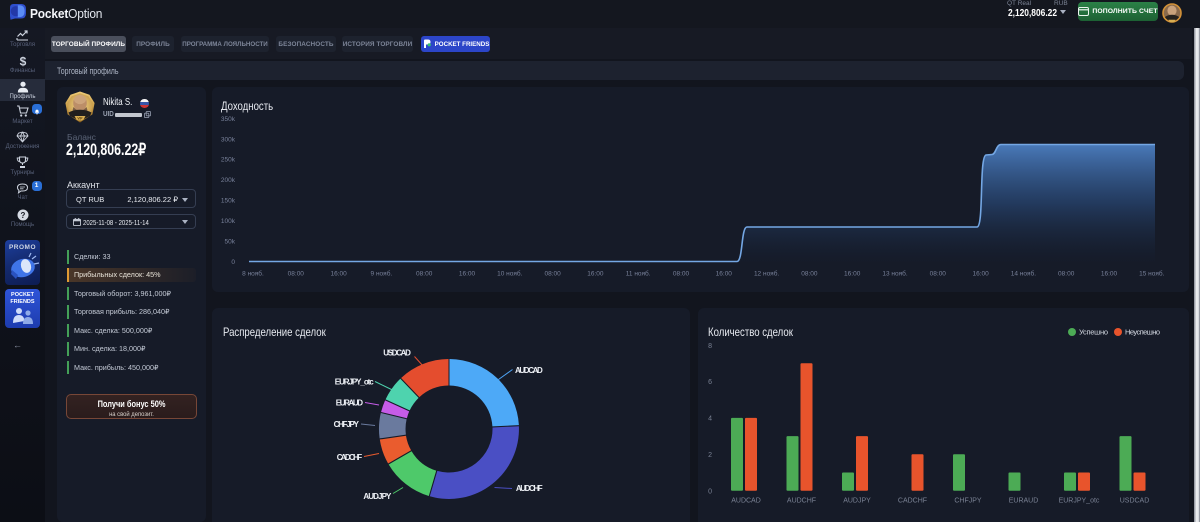 The width and height of the screenshot is (1200, 522). Describe the element at coordinates (228, 180) in the screenshot. I see `svg-text: 200k` at that location.